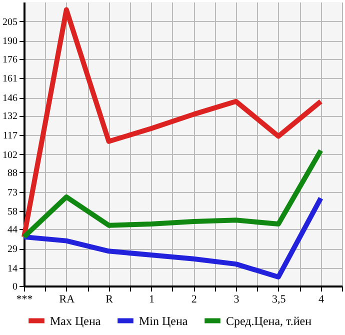  Describe the element at coordinates (321, 300) in the screenshot. I see `x-tick-label: 4` at that location.